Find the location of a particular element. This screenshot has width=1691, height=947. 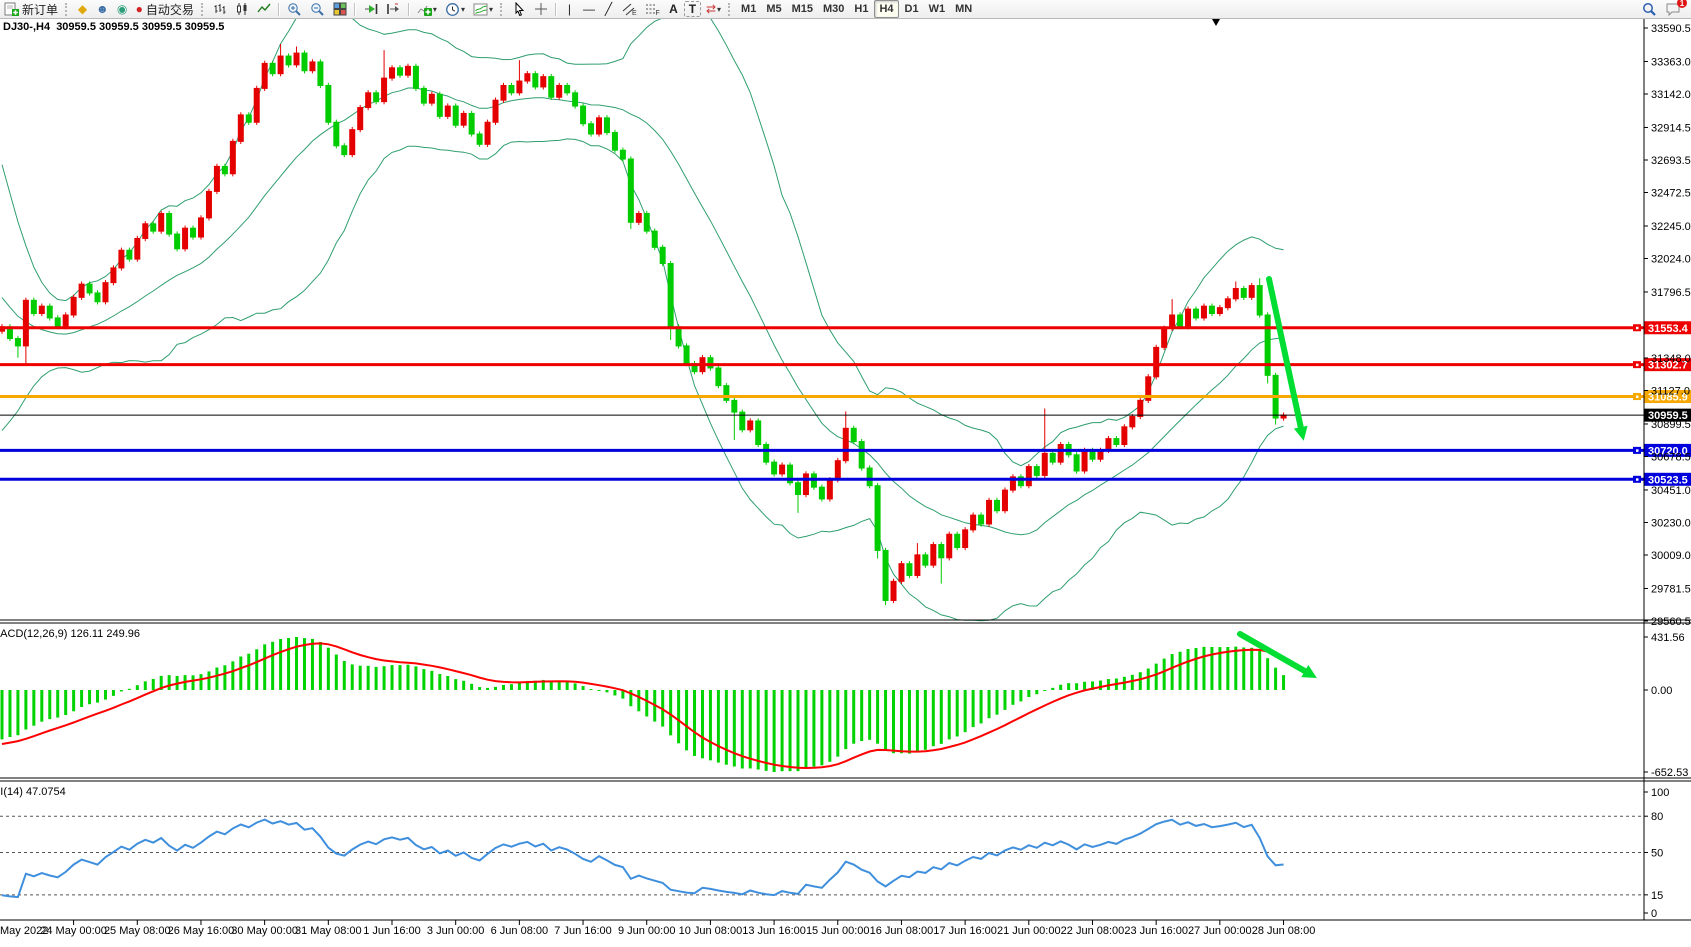

signal-icon: ◉ is located at coordinates (122, 9).